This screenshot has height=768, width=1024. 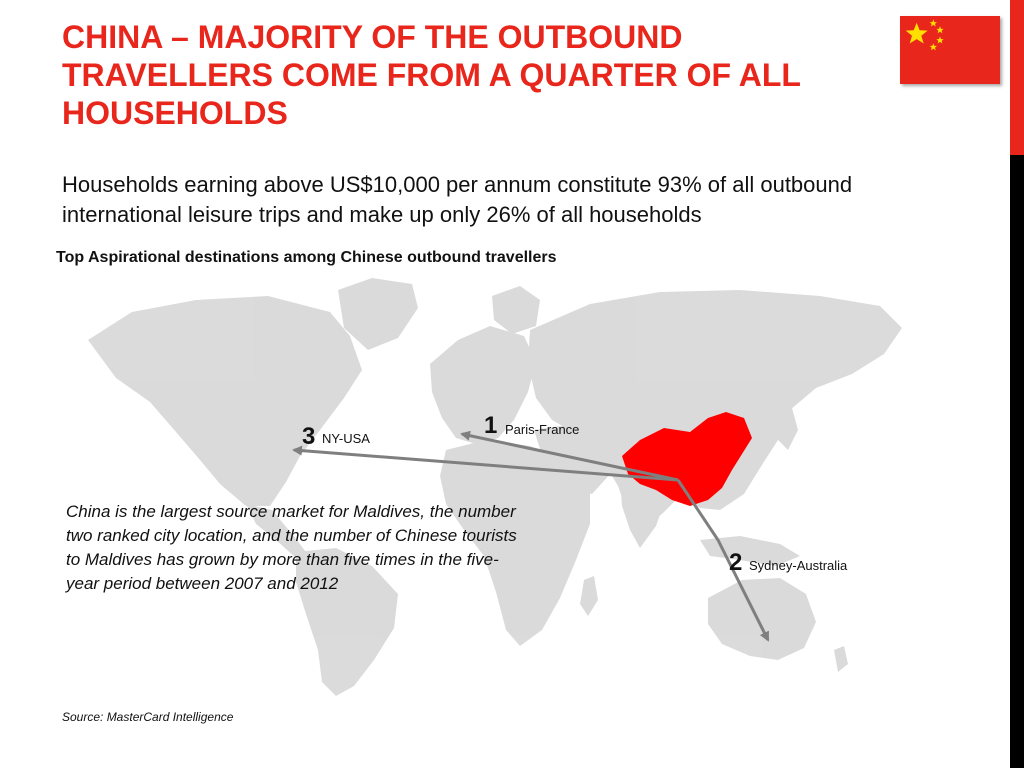 I want to click on japan-shape, so click(x=788, y=429).